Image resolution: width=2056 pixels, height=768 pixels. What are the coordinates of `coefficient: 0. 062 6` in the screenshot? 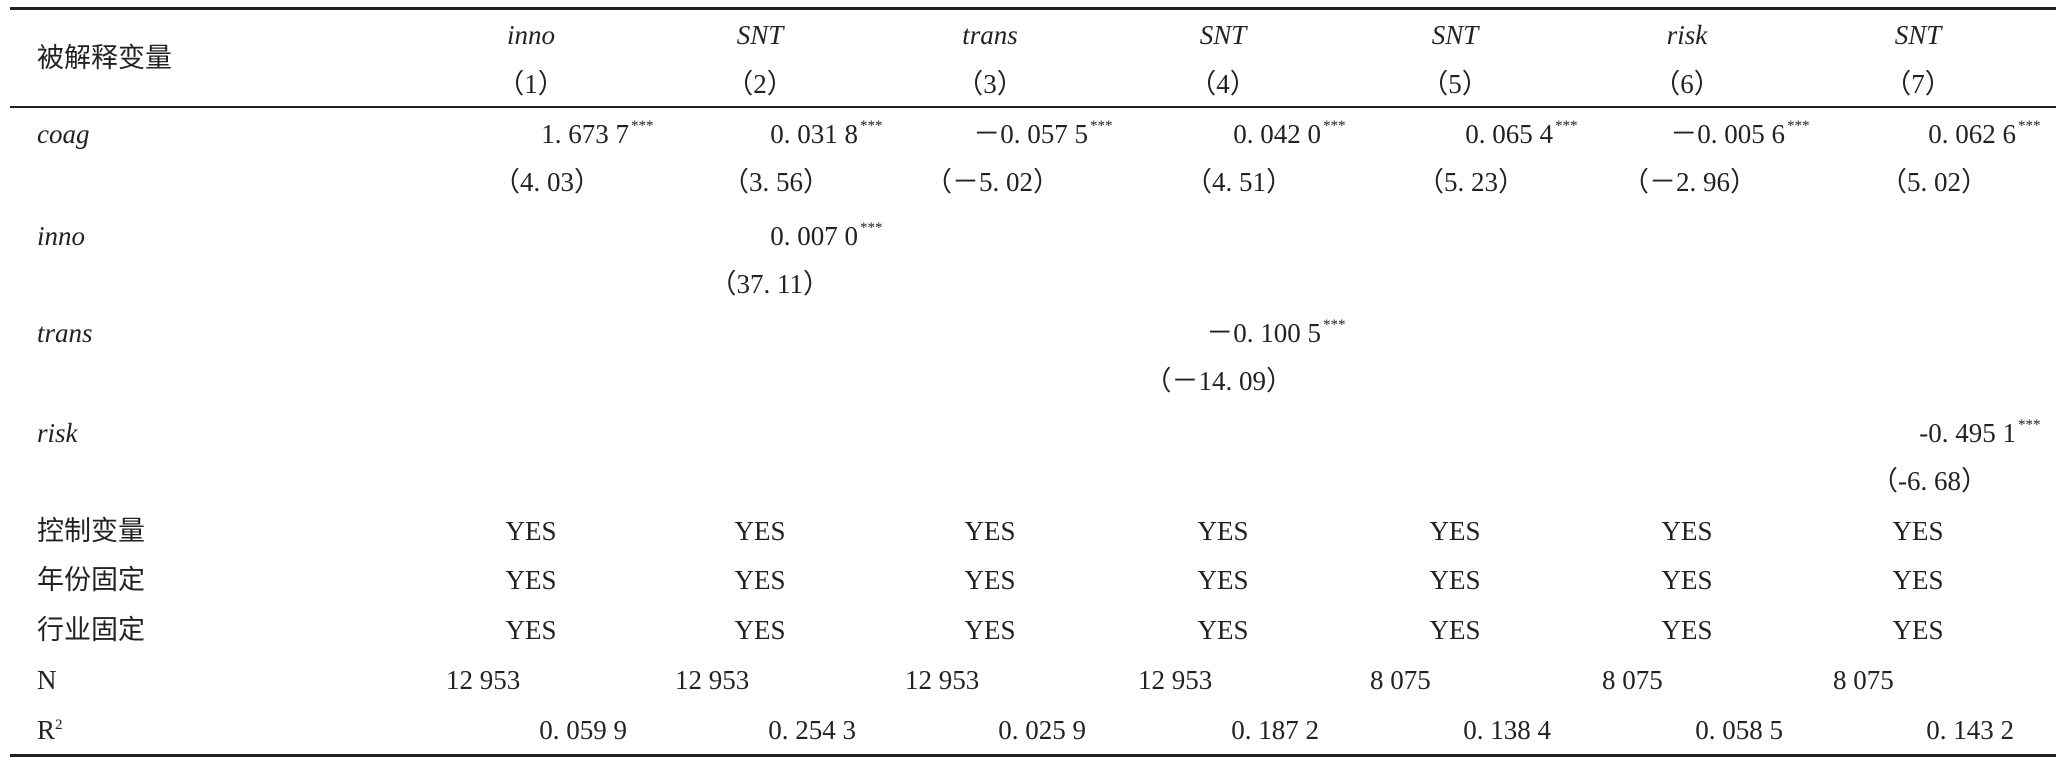 It's located at (1972, 134).